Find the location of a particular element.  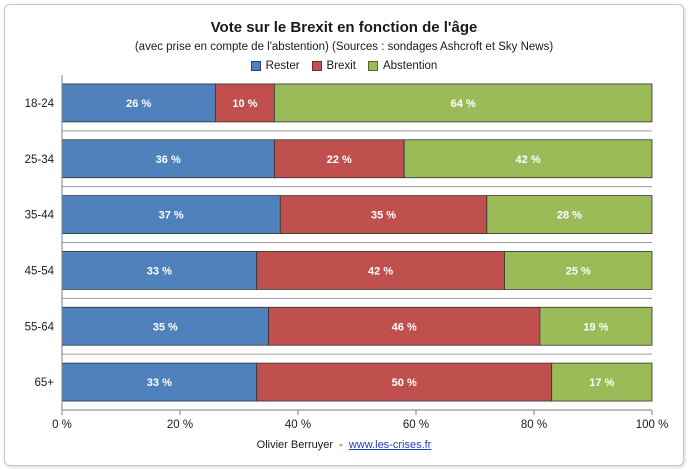

legend-item-brexit: Brexit is located at coordinates (333, 66).